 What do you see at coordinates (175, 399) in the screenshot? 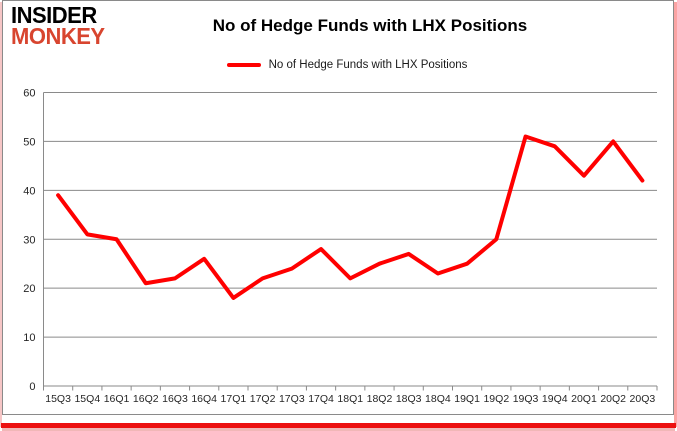
I see `x-tick-label: 16Q3` at bounding box center [175, 399].